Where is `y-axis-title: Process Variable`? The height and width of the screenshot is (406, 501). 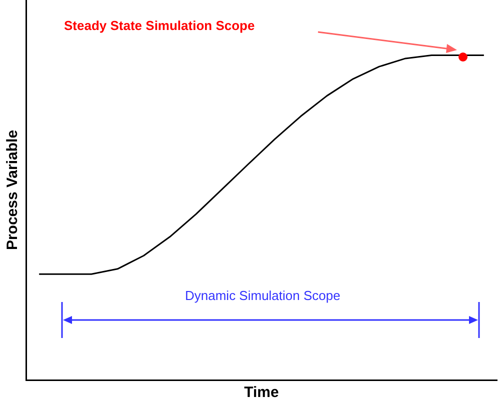
y-axis-title: Process Variable is located at coordinates (13, 190).